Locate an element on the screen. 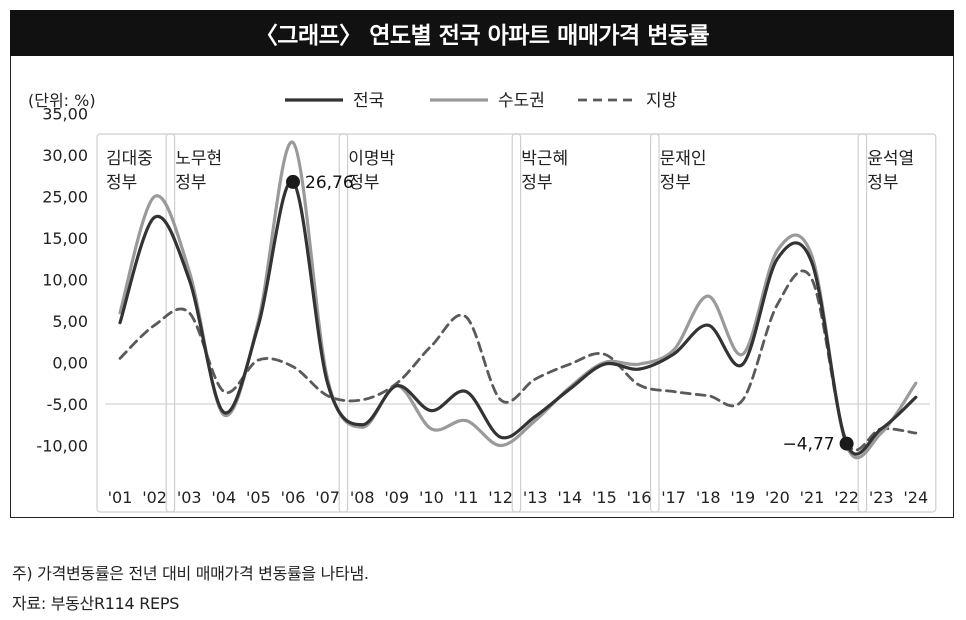 The height and width of the screenshot is (620, 966). x-tick-label: '03 is located at coordinates (189, 497).